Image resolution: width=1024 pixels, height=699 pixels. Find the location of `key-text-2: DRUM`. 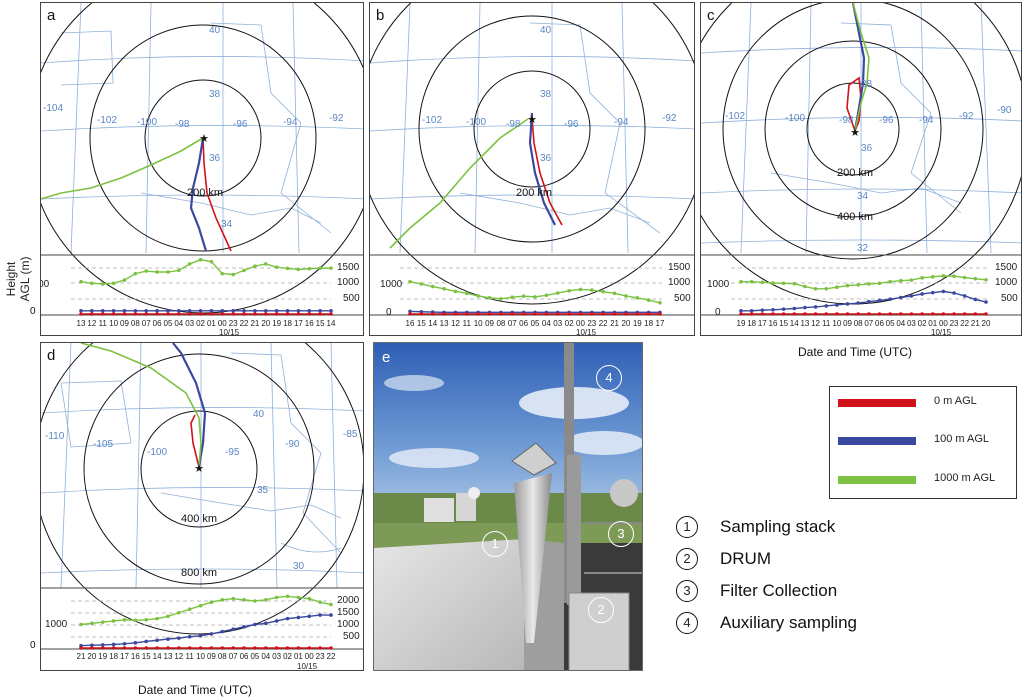

key-text-2: DRUM is located at coordinates (745, 558).